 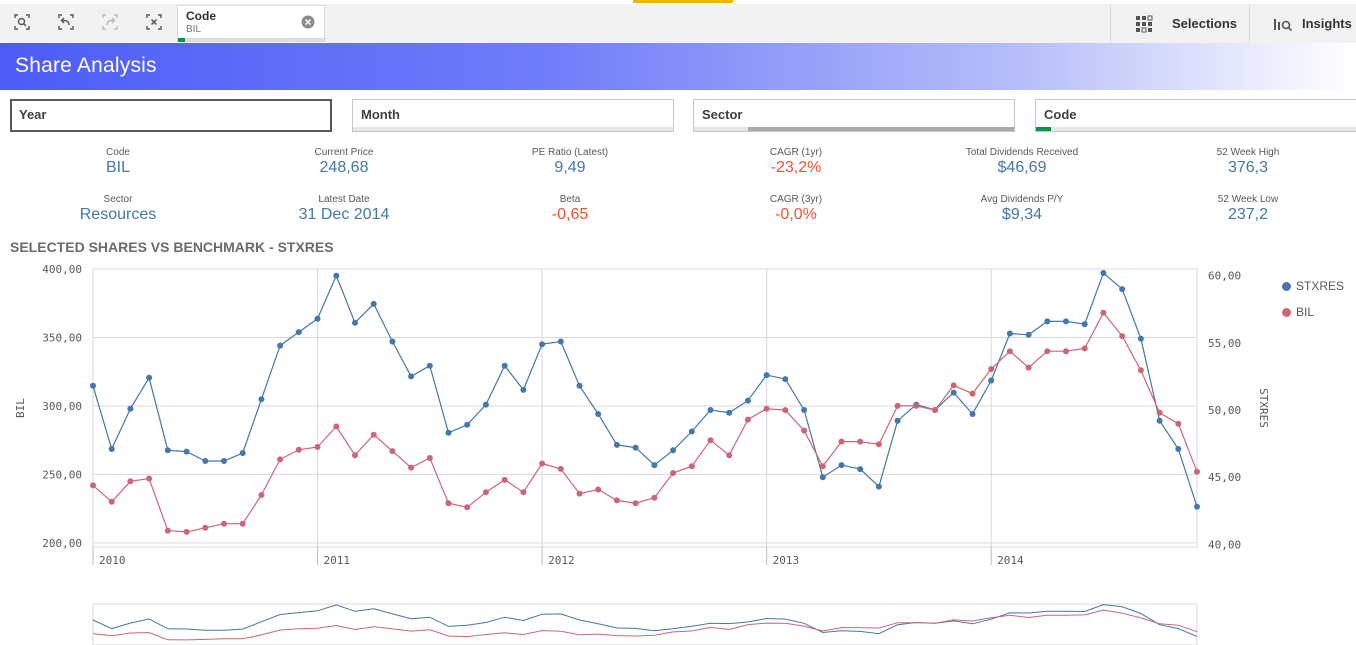 I want to click on kpi-label: PE Ratio (Latest), so click(x=570, y=152).